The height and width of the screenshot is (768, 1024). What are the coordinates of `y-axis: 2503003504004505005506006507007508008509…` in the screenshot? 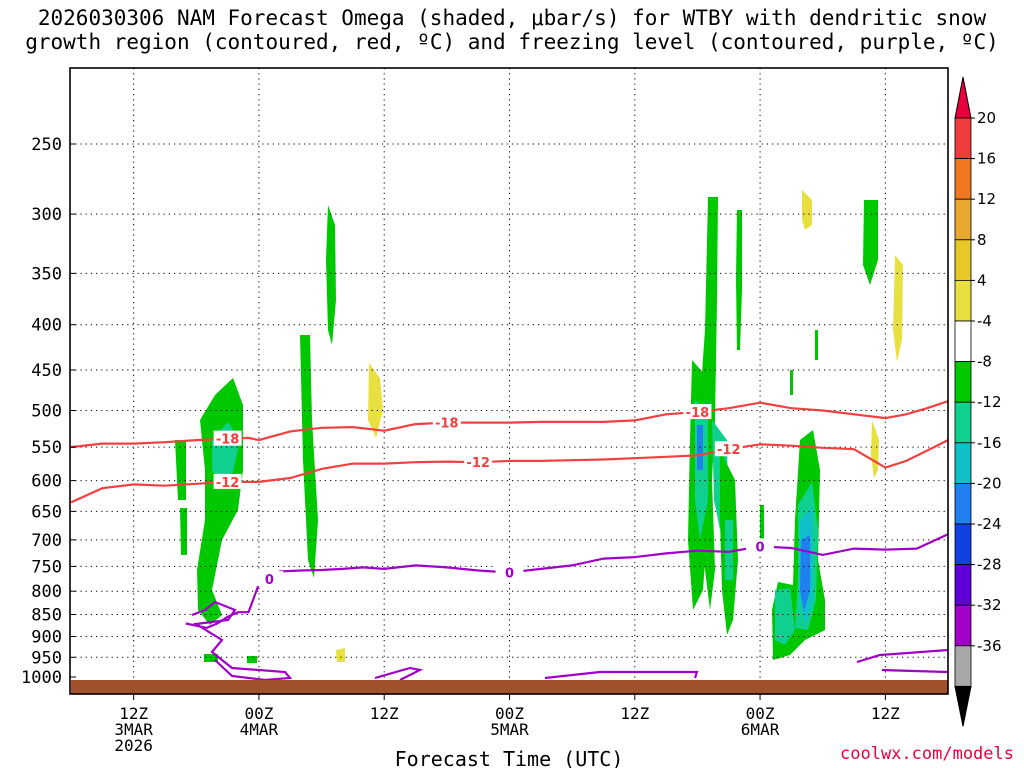 It's located at (48, 411).